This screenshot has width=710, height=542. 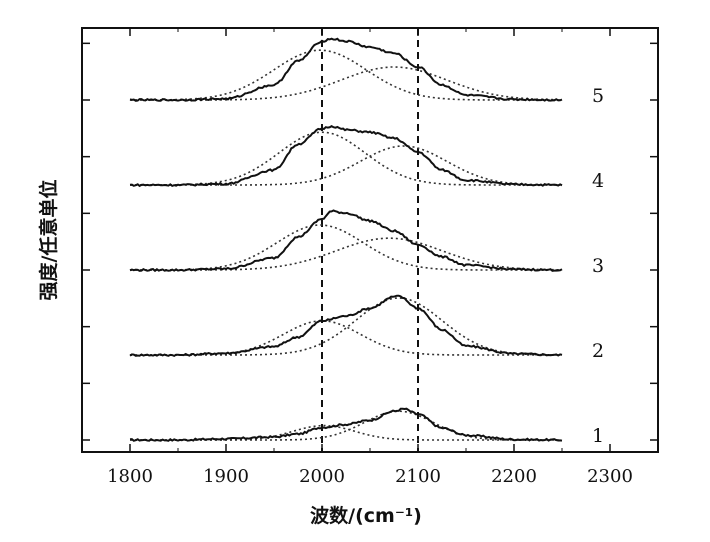 I want to click on trace-labels: 1 2 3 4 5, so click(x=598, y=266).